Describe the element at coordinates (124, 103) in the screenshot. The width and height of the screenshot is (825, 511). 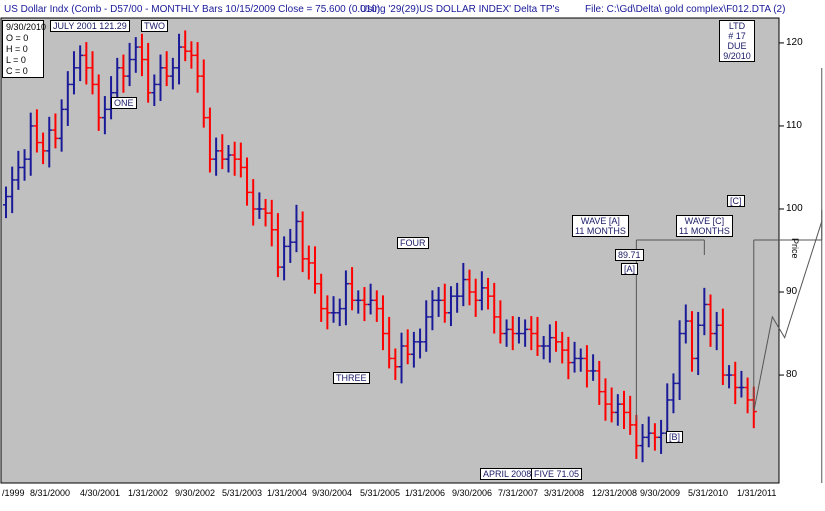
I see `label-wave-one: ONE` at that location.